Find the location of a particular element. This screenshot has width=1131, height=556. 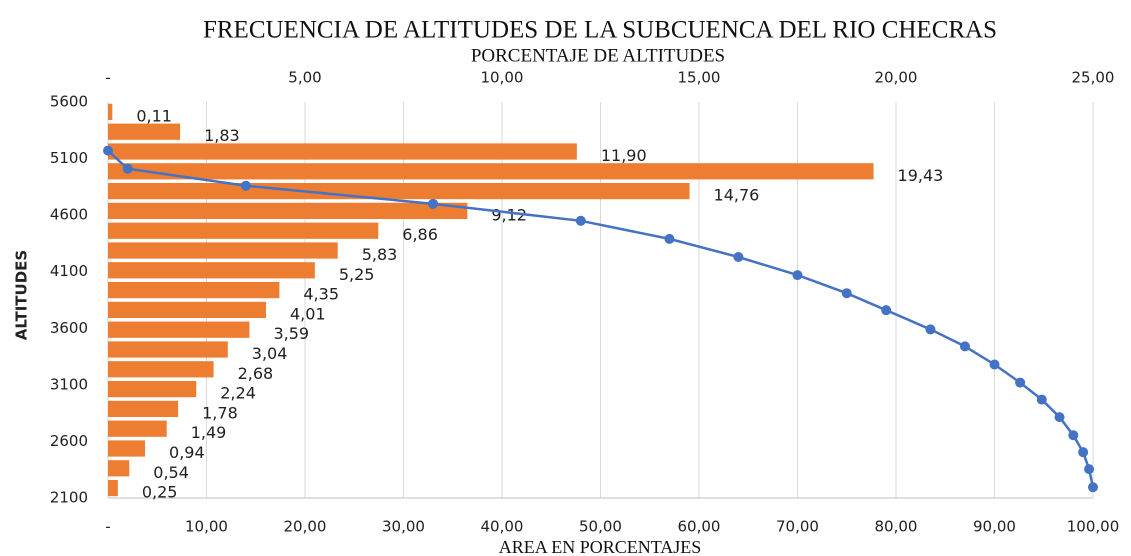

y-tick-label: 4100 is located at coordinates (69, 271).